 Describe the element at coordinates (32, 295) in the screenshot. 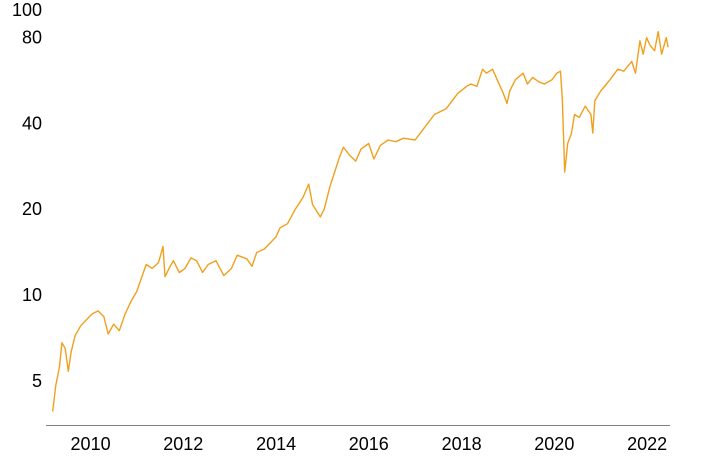

I see `y-tick-label: 10` at that location.